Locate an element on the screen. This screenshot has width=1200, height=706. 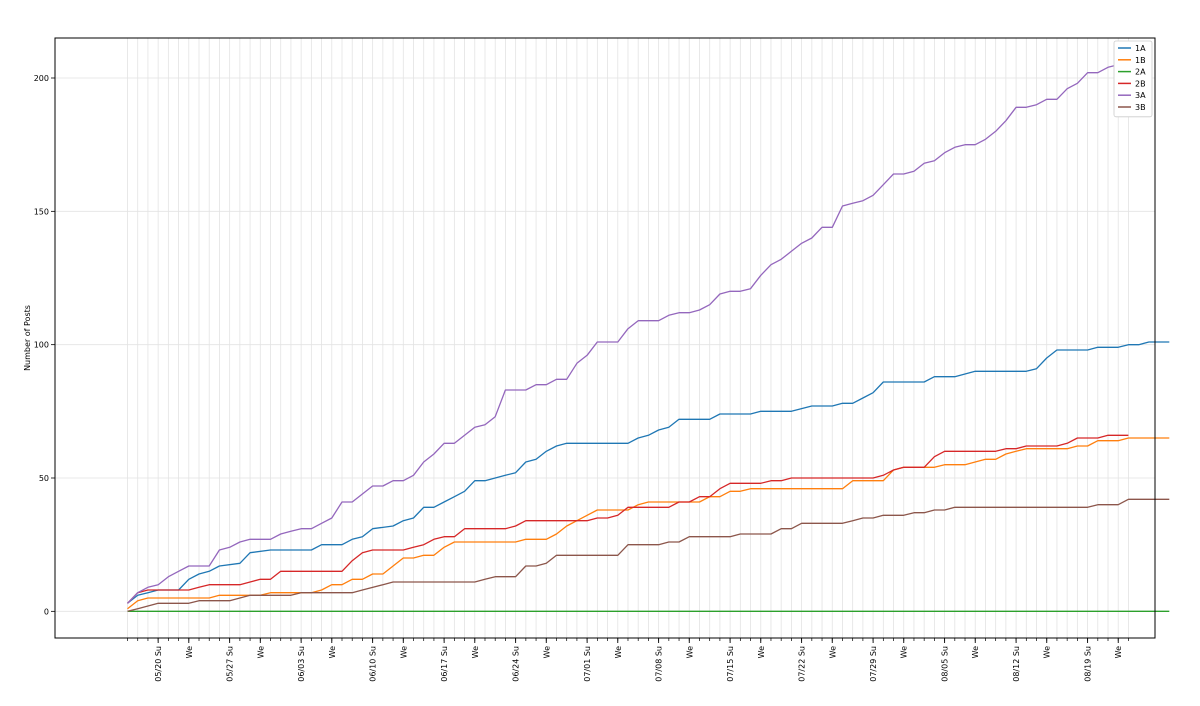
x-tick-label: 06/03 Su is located at coordinates (301, 664).